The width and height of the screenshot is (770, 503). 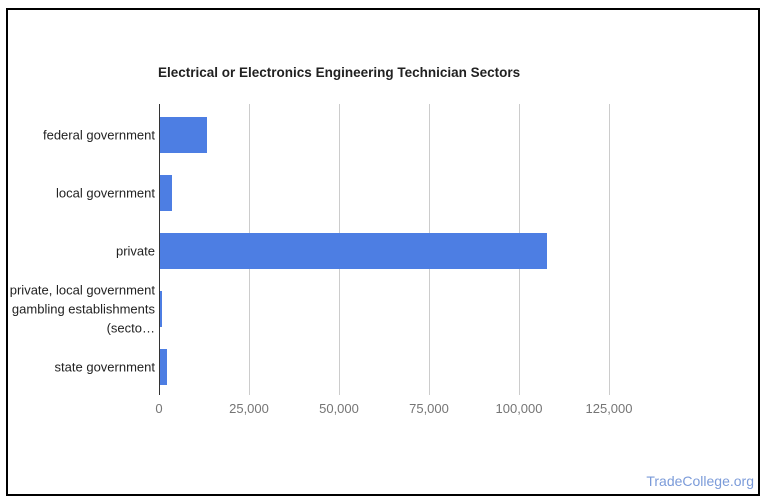 I want to click on bar-private, so click(x=353, y=251).